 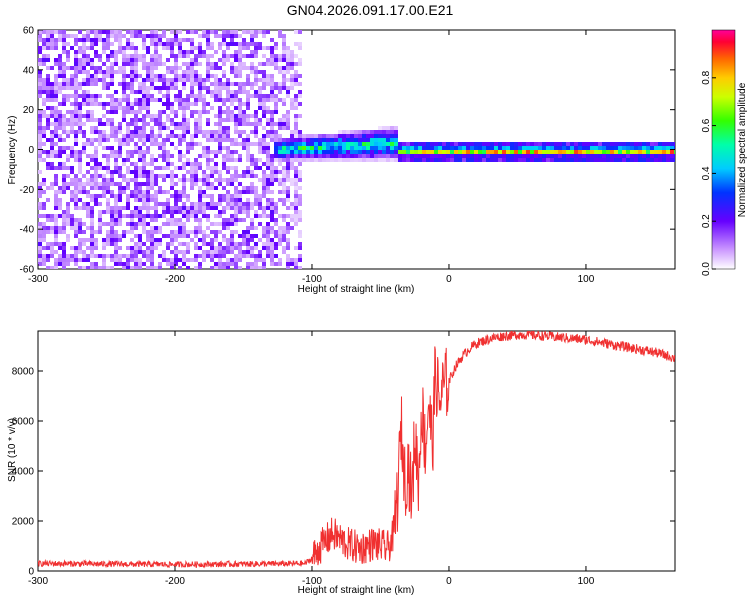 I want to click on snr-ytick-label: 8000, so click(x=23, y=372).